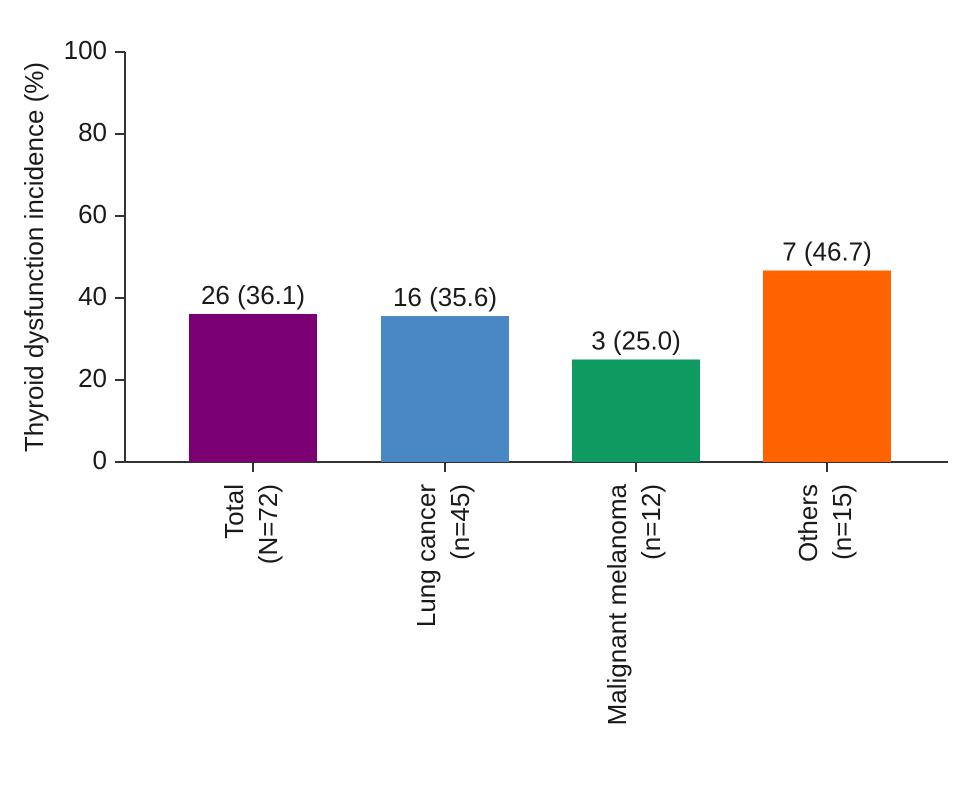 The image size is (969, 803). What do you see at coordinates (445, 297) in the screenshot?
I see `data-label: 16 (35.6)` at bounding box center [445, 297].